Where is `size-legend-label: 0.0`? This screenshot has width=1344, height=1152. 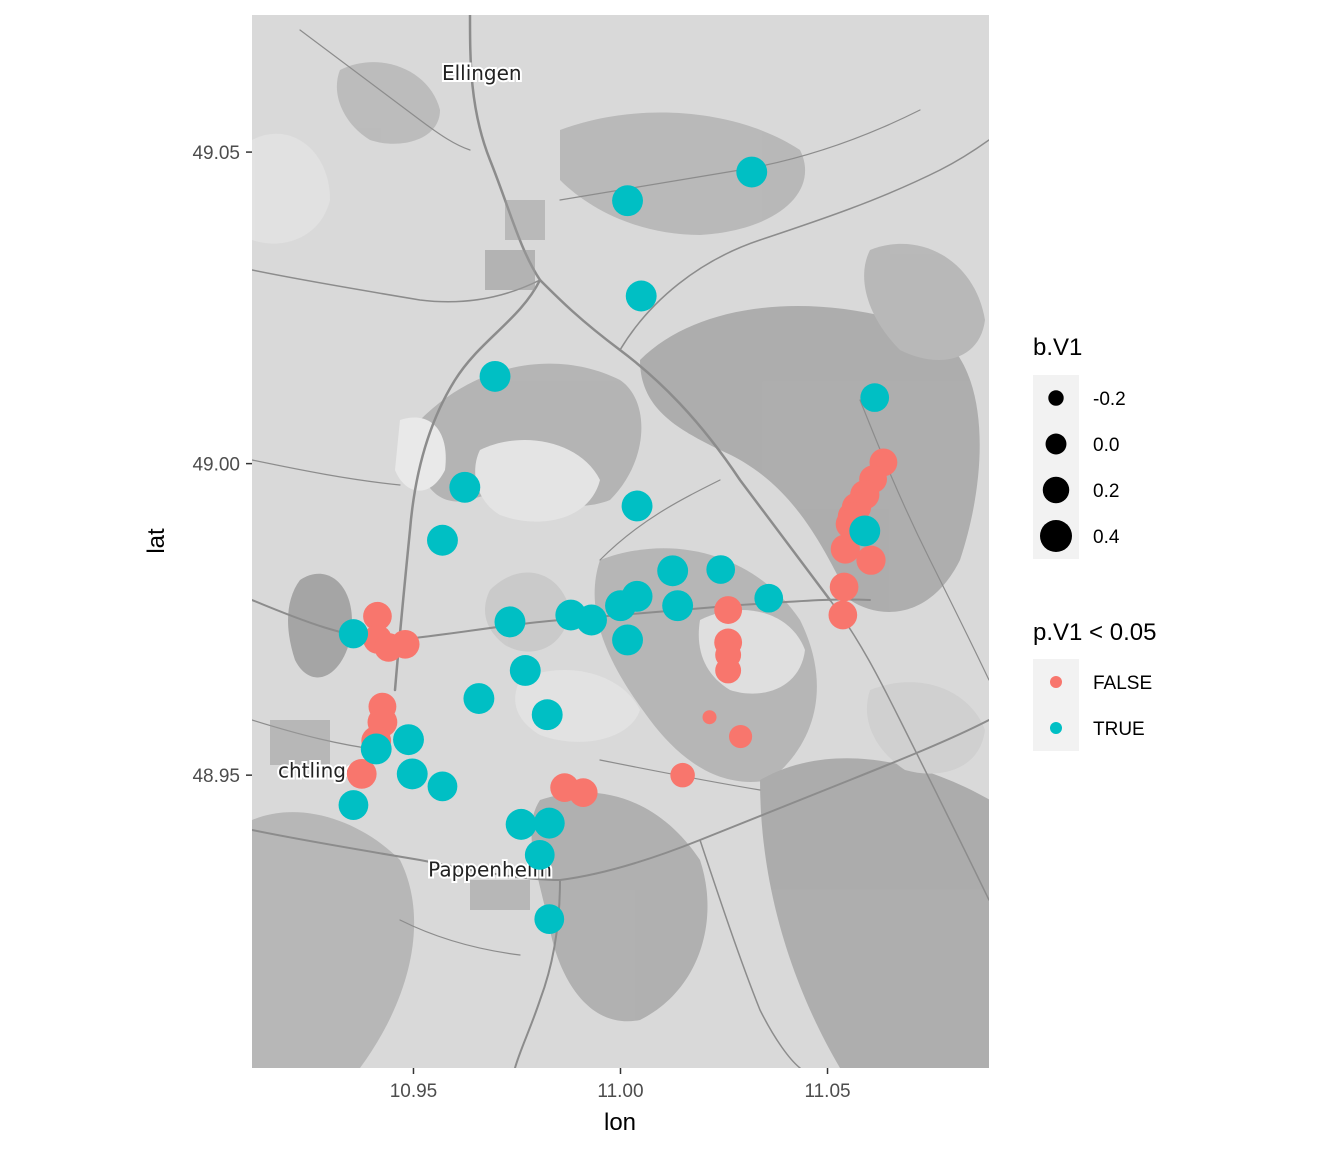 size-legend-label: 0.0 is located at coordinates (1106, 445).